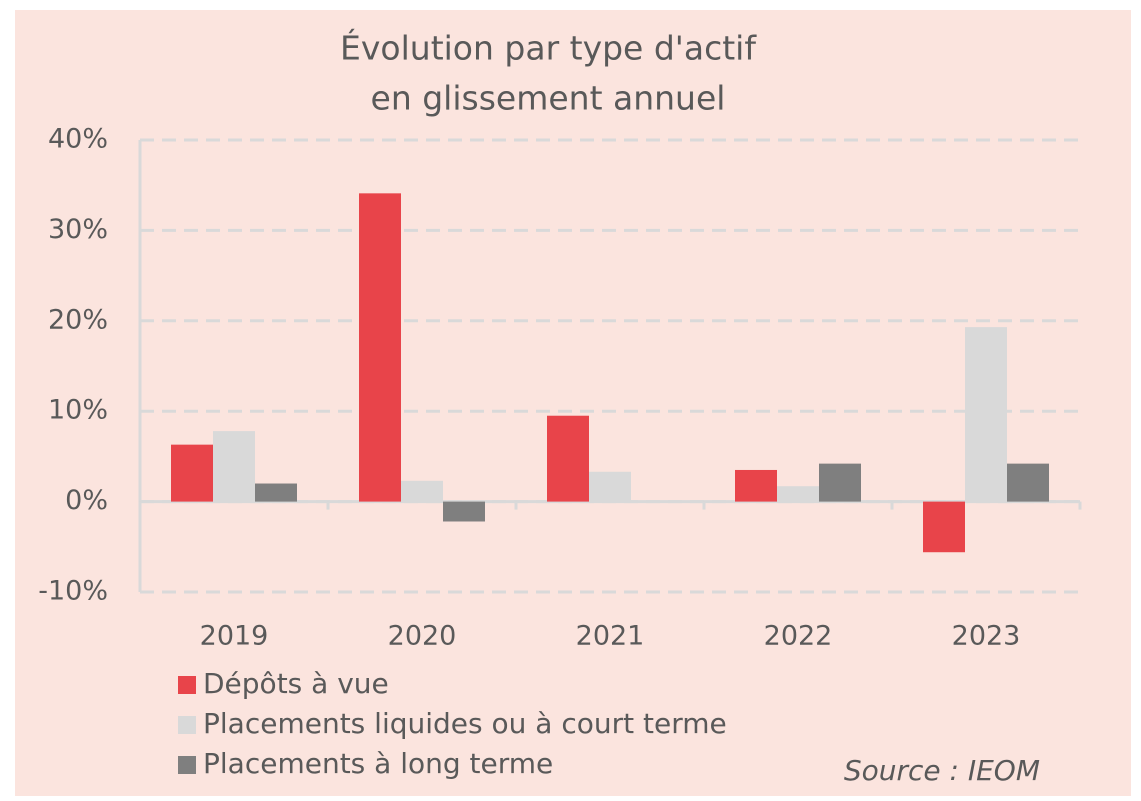 The width and height of the screenshot is (1141, 801). What do you see at coordinates (422, 636) in the screenshot?
I see `x-tick-label: 2020` at bounding box center [422, 636].